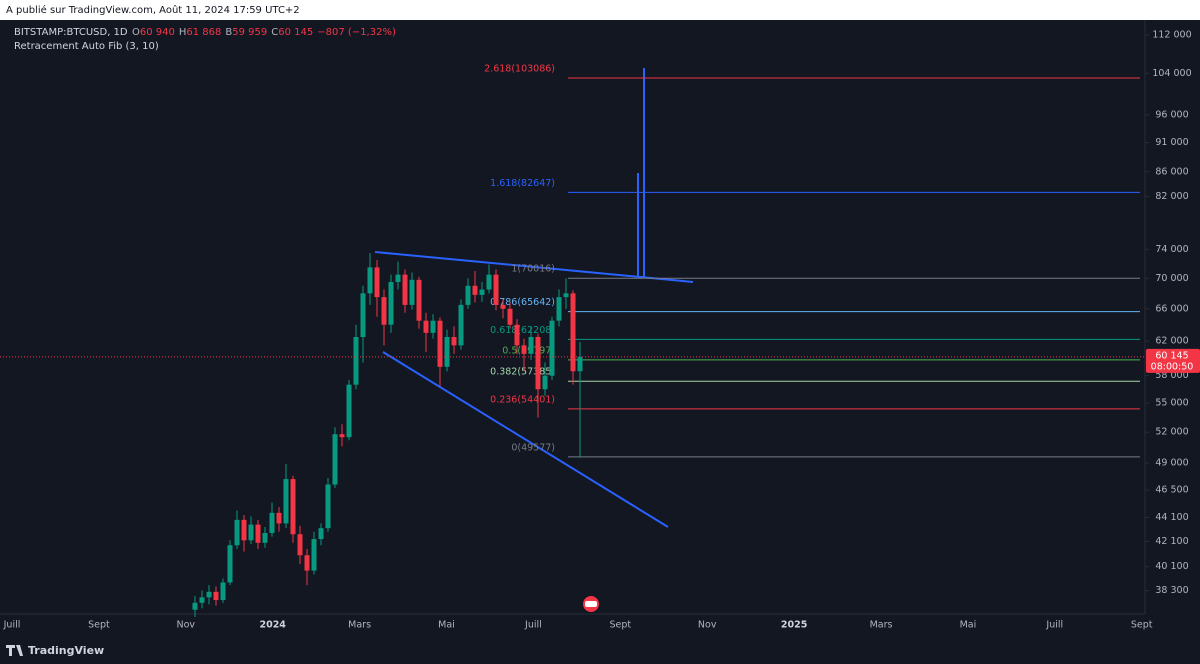  Describe the element at coordinates (600, 10) in the screenshot. I see `publish-bar` at that location.